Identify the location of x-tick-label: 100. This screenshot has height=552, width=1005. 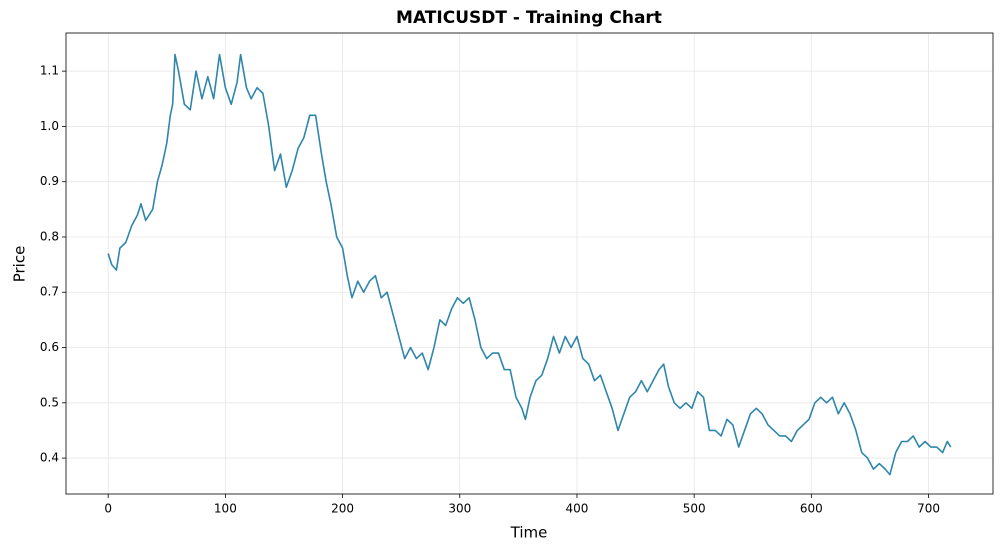
(225, 509).